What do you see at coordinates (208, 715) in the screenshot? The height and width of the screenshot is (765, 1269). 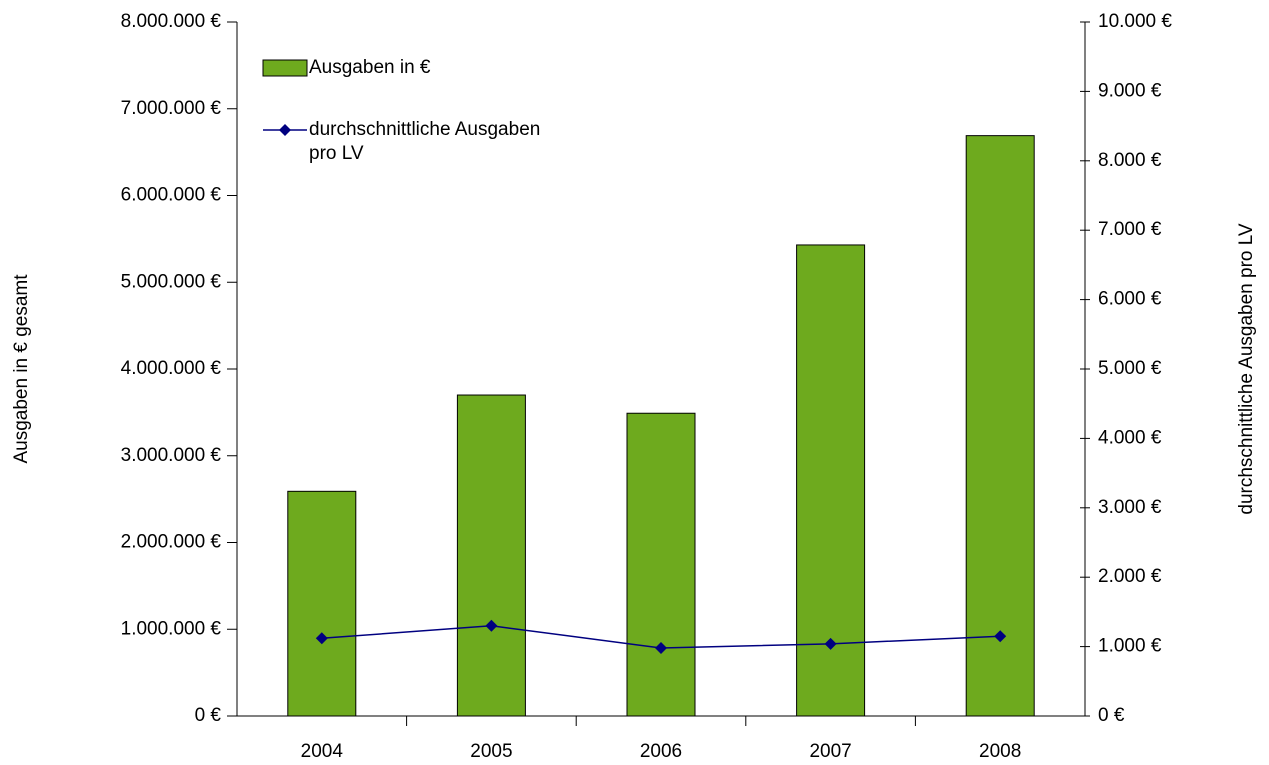 I see `y-tick-label: 0 €` at bounding box center [208, 715].